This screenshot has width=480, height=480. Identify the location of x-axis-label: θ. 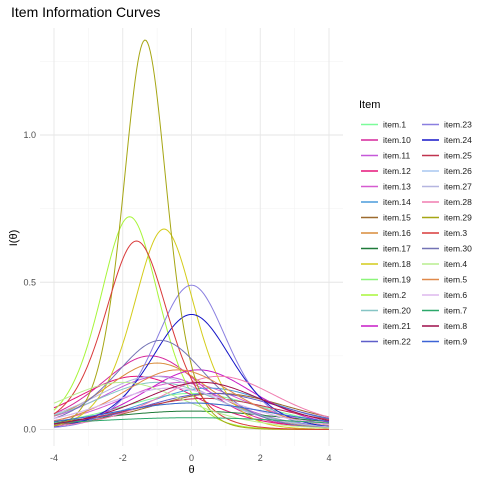
(191, 470).